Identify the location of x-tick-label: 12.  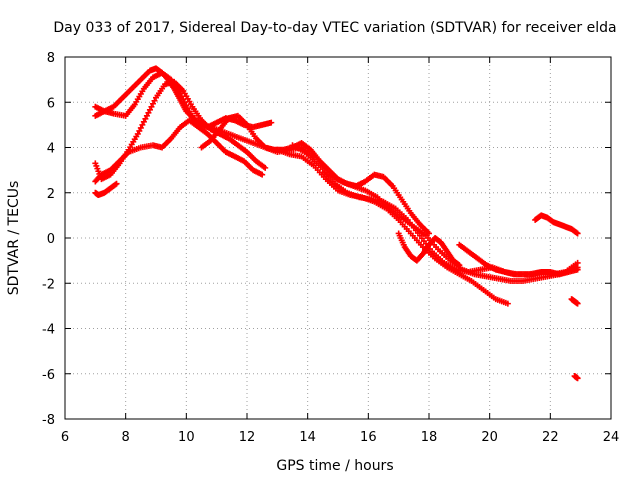
(247, 437).